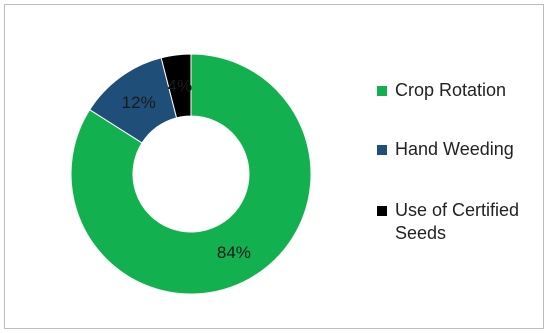 Image resolution: width=550 pixels, height=333 pixels. I want to click on legend-swatch-certified-seeds, so click(382, 211).